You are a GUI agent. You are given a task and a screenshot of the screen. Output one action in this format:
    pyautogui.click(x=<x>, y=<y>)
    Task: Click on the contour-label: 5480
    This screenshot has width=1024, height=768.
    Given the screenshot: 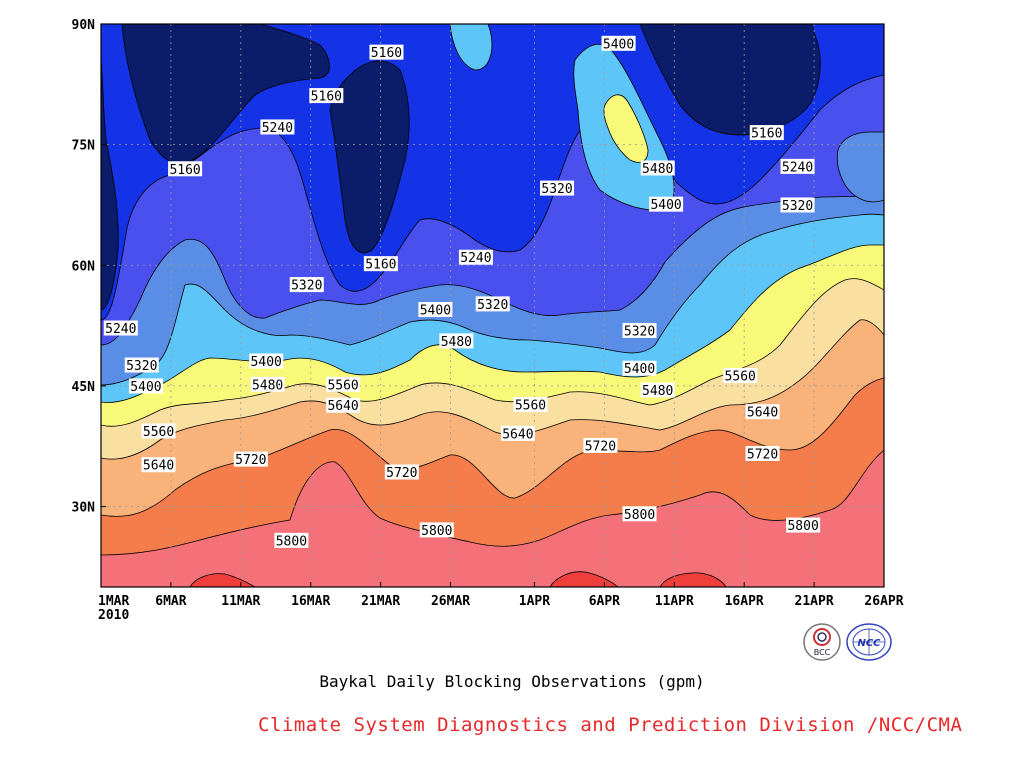 What is the action you would take?
    pyautogui.click(x=657, y=168)
    